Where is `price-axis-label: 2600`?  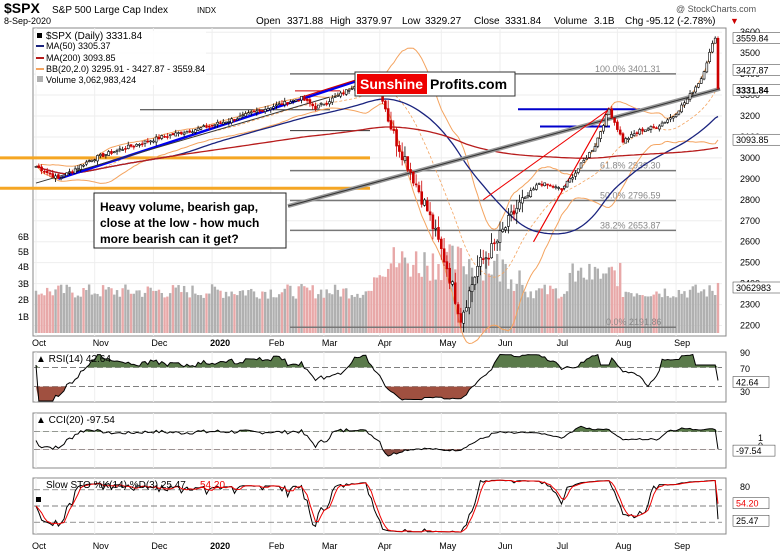 price-axis-label: 2600 is located at coordinates (750, 242).